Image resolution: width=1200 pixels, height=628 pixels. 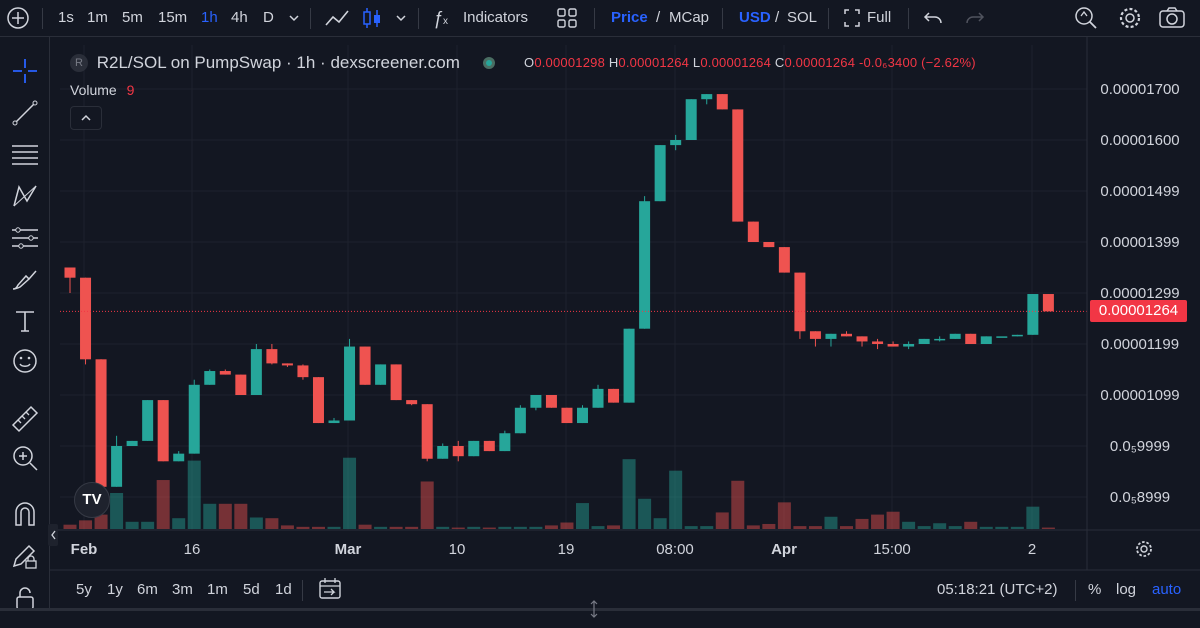 What do you see at coordinates (1130, 20) in the screenshot?
I see `gear-icon` at bounding box center [1130, 20].